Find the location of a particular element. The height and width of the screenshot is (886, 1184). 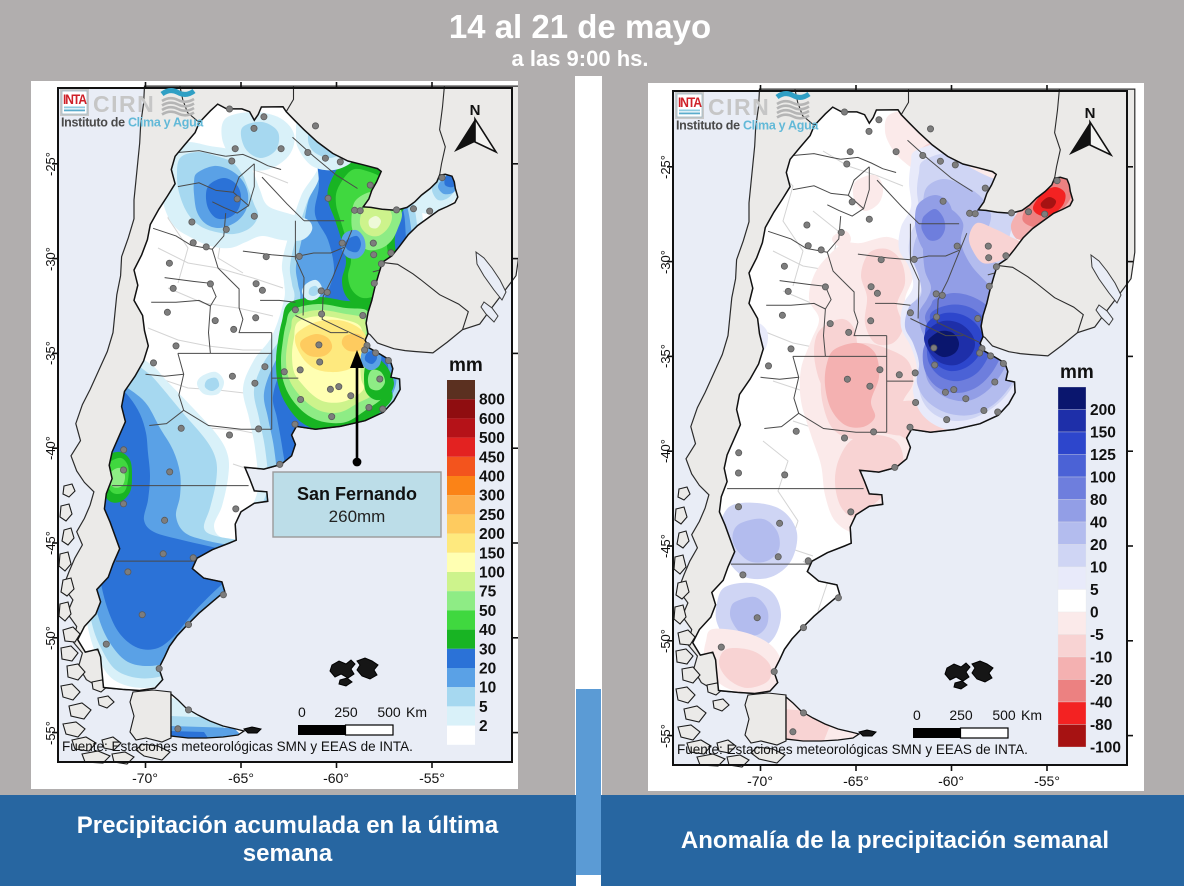

svg-text: 125 is located at coordinates (1103, 455).